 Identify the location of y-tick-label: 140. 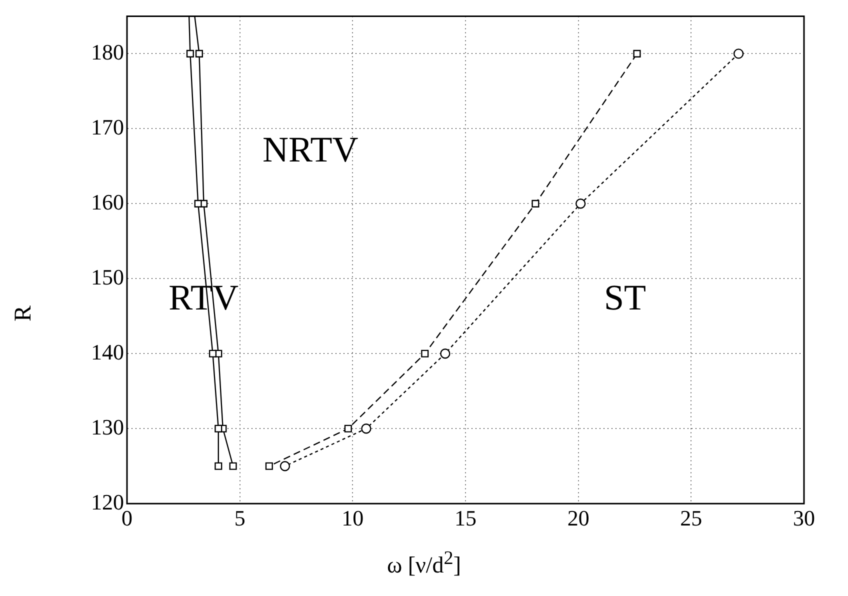
(107, 351).